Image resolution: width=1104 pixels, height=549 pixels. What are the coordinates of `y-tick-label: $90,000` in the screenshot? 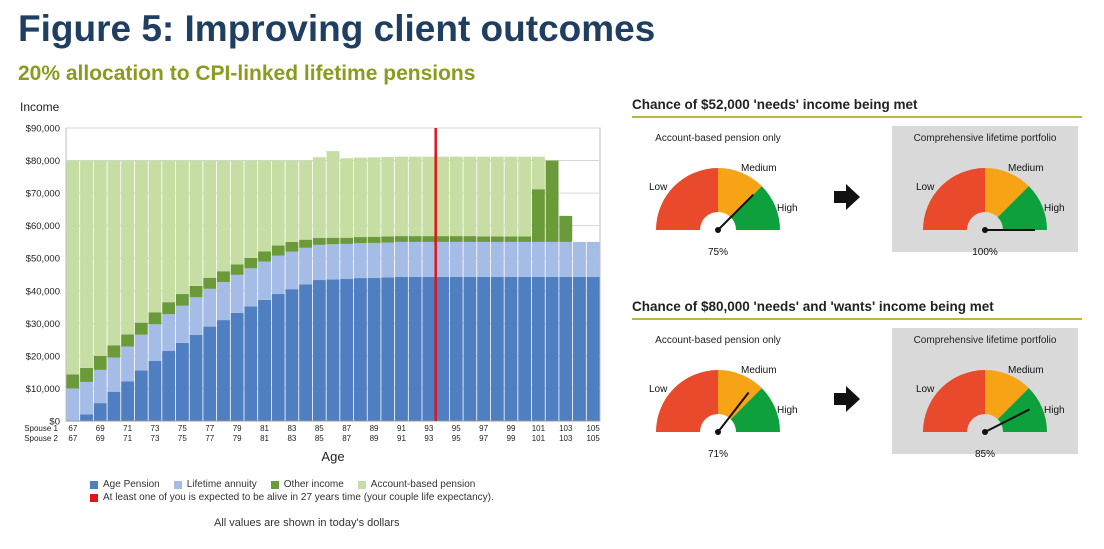 It's located at (43, 129).